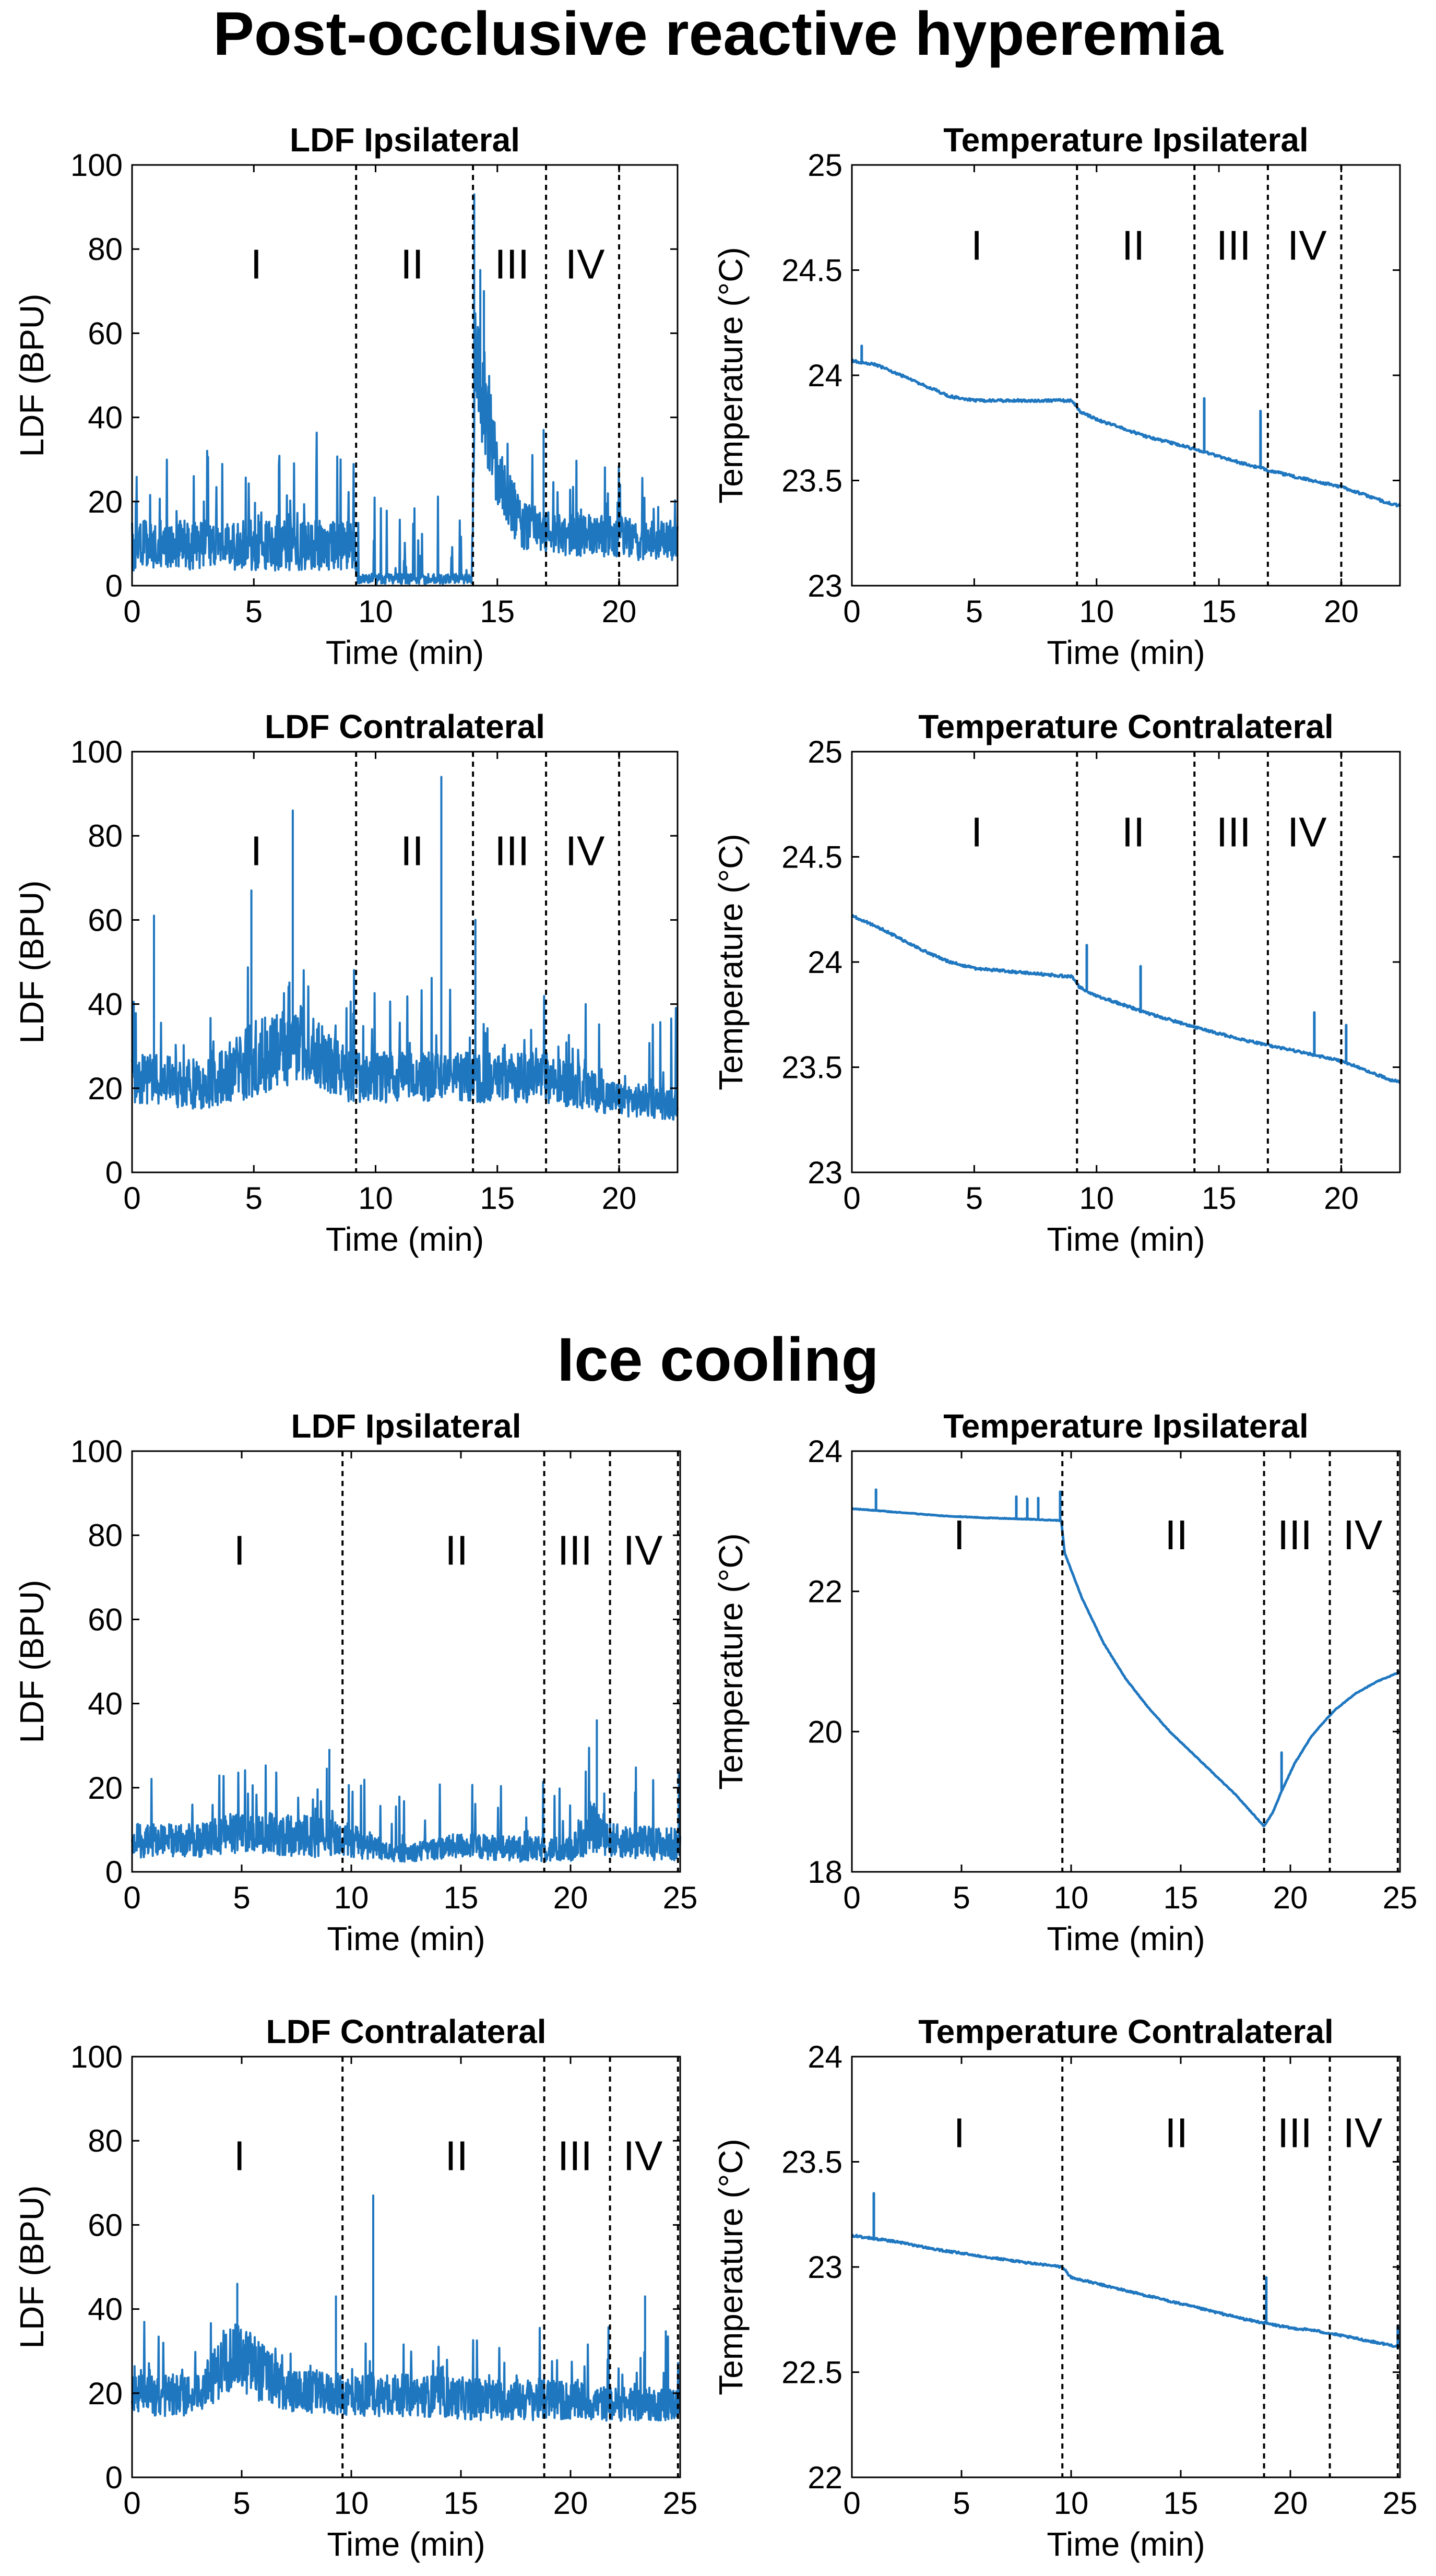 Image resolution: width=1436 pixels, height=2576 pixels. Describe the element at coordinates (812, 2162) in the screenshot. I see `y-tick-label: 23.5` at that location.